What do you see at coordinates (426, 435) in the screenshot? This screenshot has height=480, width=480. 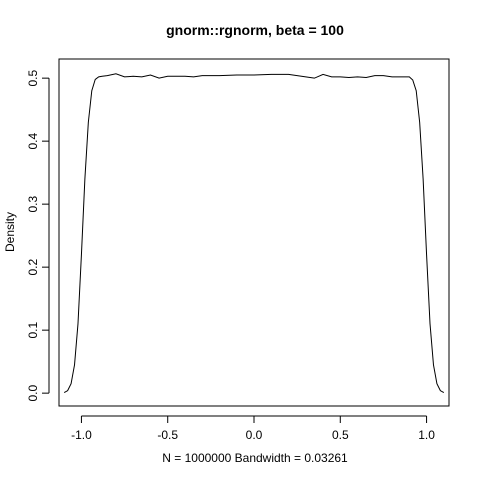 I see `x-tick-label: 1.0` at bounding box center [426, 435].